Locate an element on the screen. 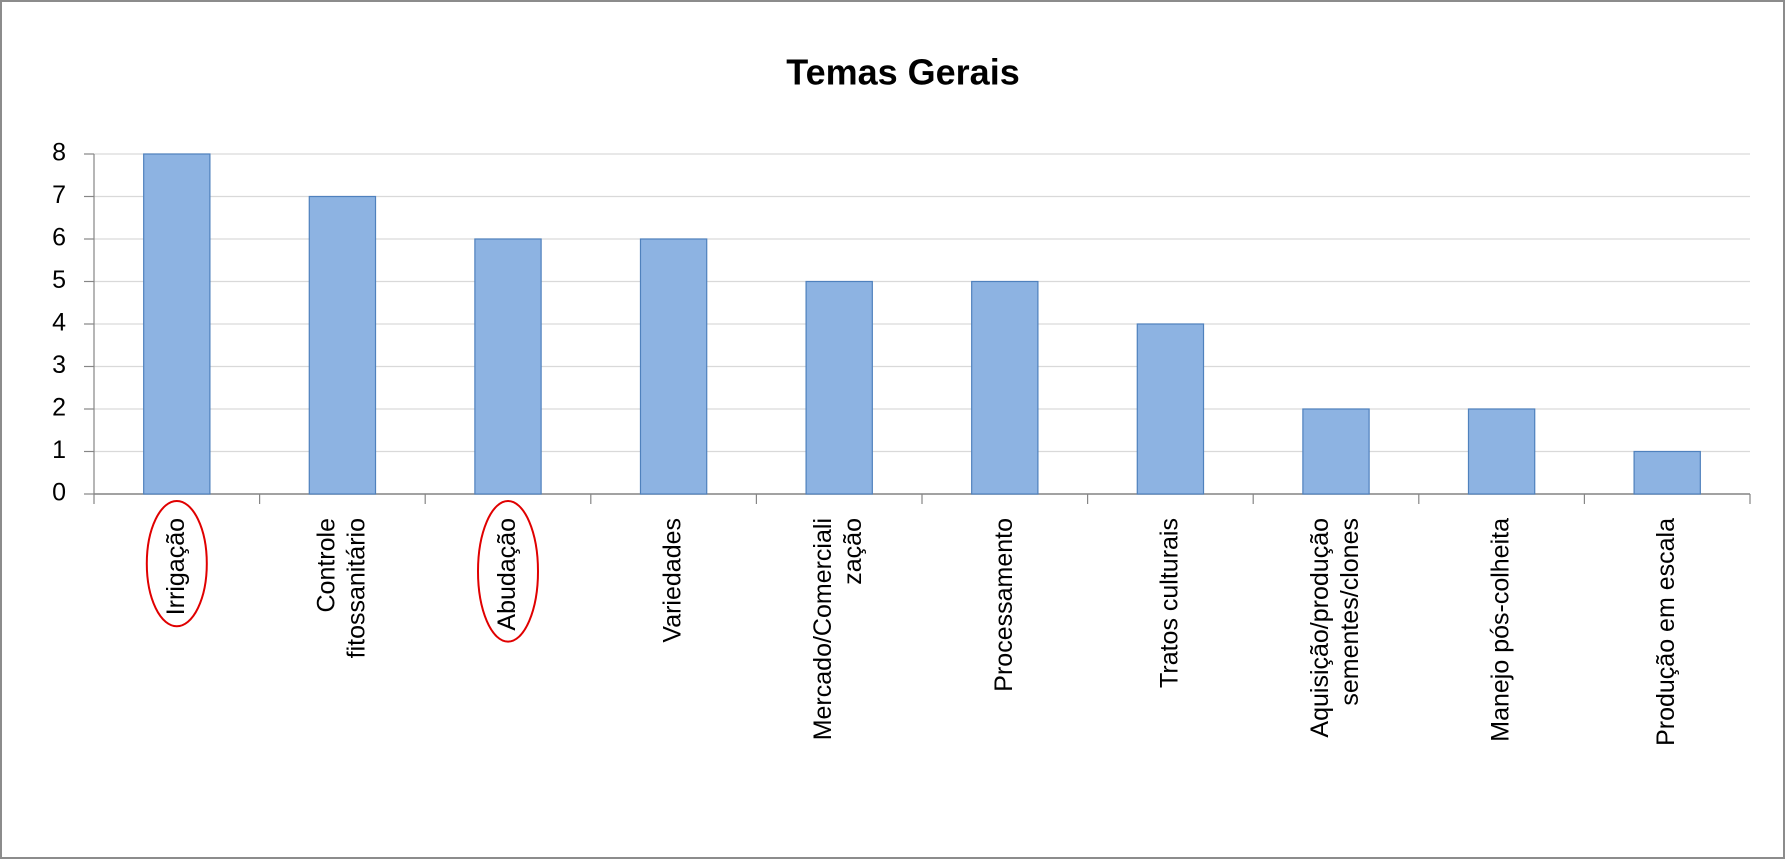  x-tick-label: Mercado/Comercialização is located at coordinates (838, 629).